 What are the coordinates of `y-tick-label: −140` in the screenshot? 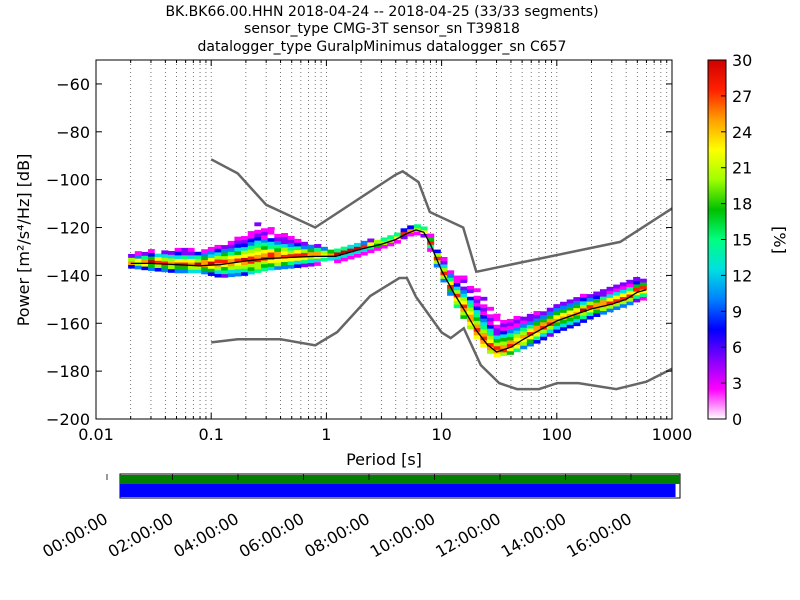 It's located at (68, 275).